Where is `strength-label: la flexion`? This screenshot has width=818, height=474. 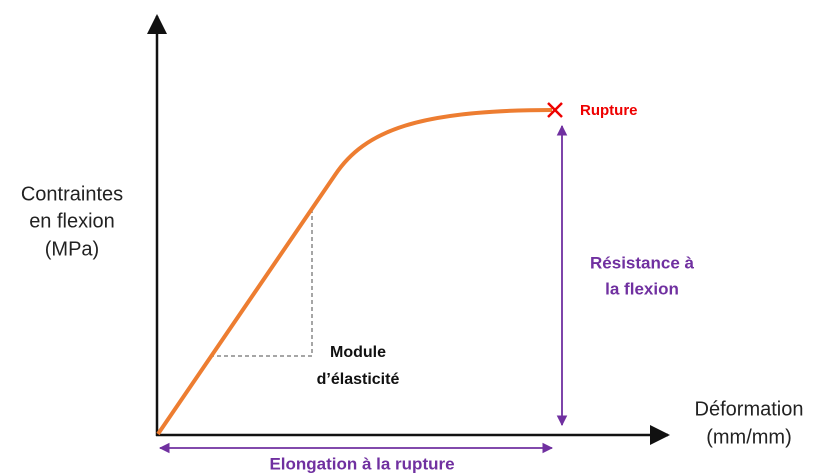 strength-label: la flexion is located at coordinates (642, 288).